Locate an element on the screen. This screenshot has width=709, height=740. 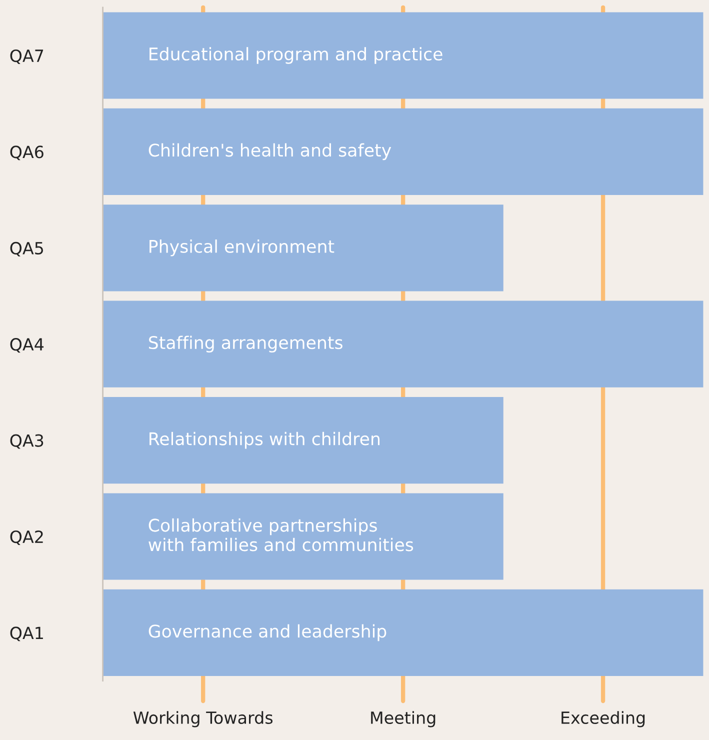
y-tick-label: QA6 is located at coordinates (27, 153).